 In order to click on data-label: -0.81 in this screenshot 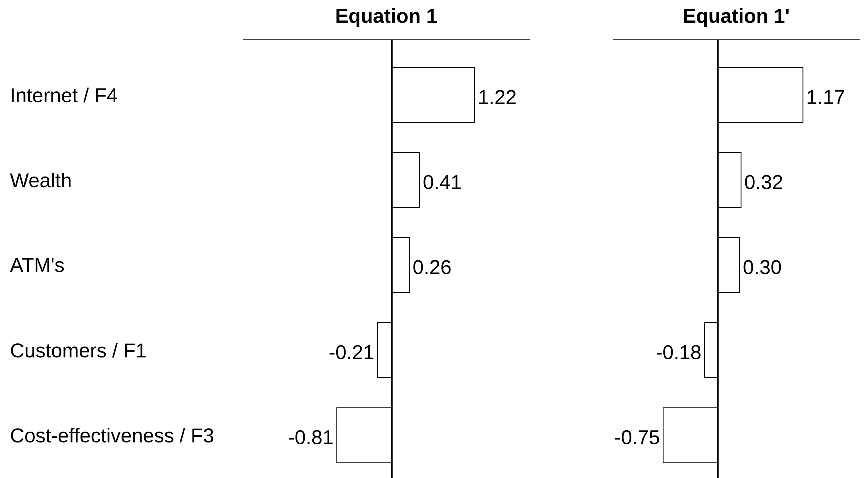, I will do `click(311, 437)`.